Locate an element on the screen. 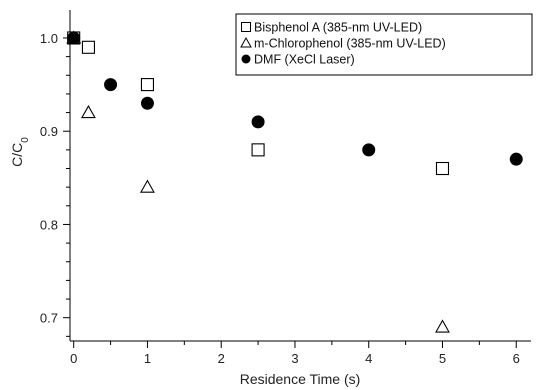 The height and width of the screenshot is (390, 536). y-axis-label: C/C0 is located at coordinates (20, 152).